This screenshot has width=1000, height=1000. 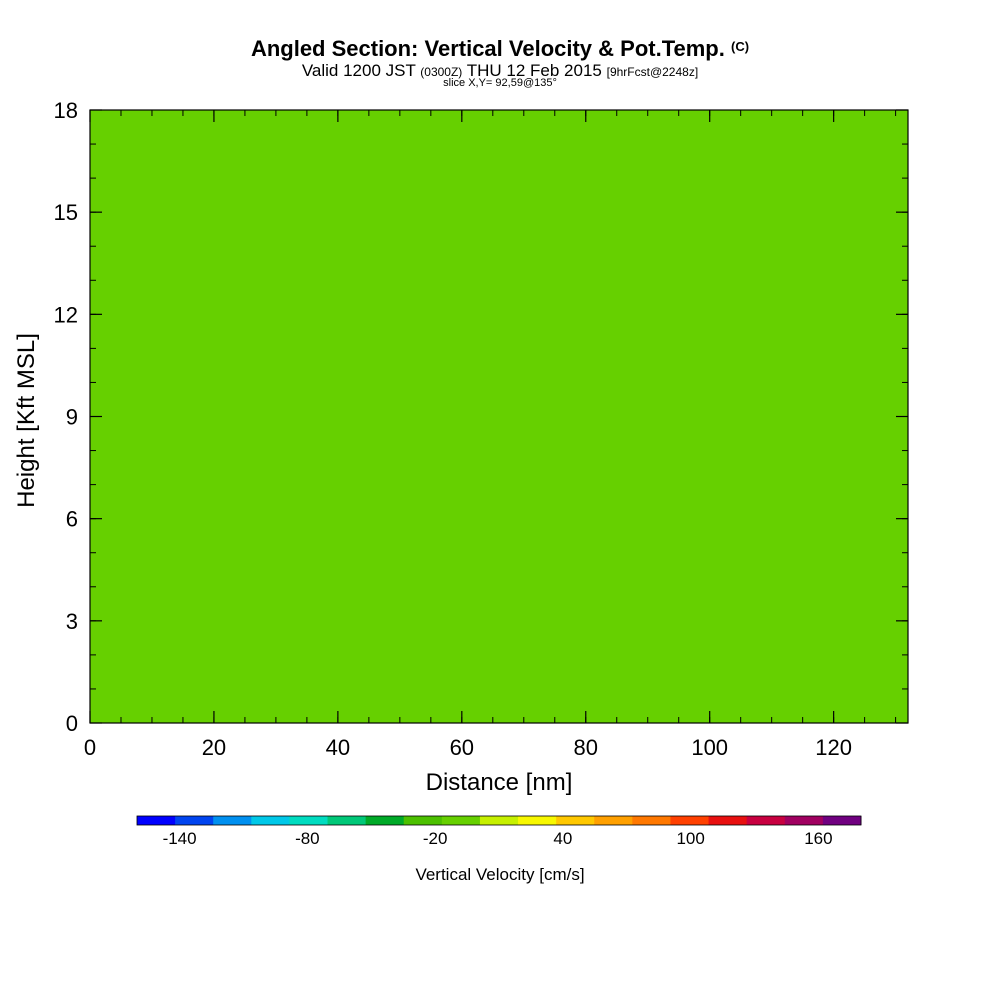 What do you see at coordinates (307, 838) in the screenshot?
I see `colorbar-tick-label: -80` at bounding box center [307, 838].